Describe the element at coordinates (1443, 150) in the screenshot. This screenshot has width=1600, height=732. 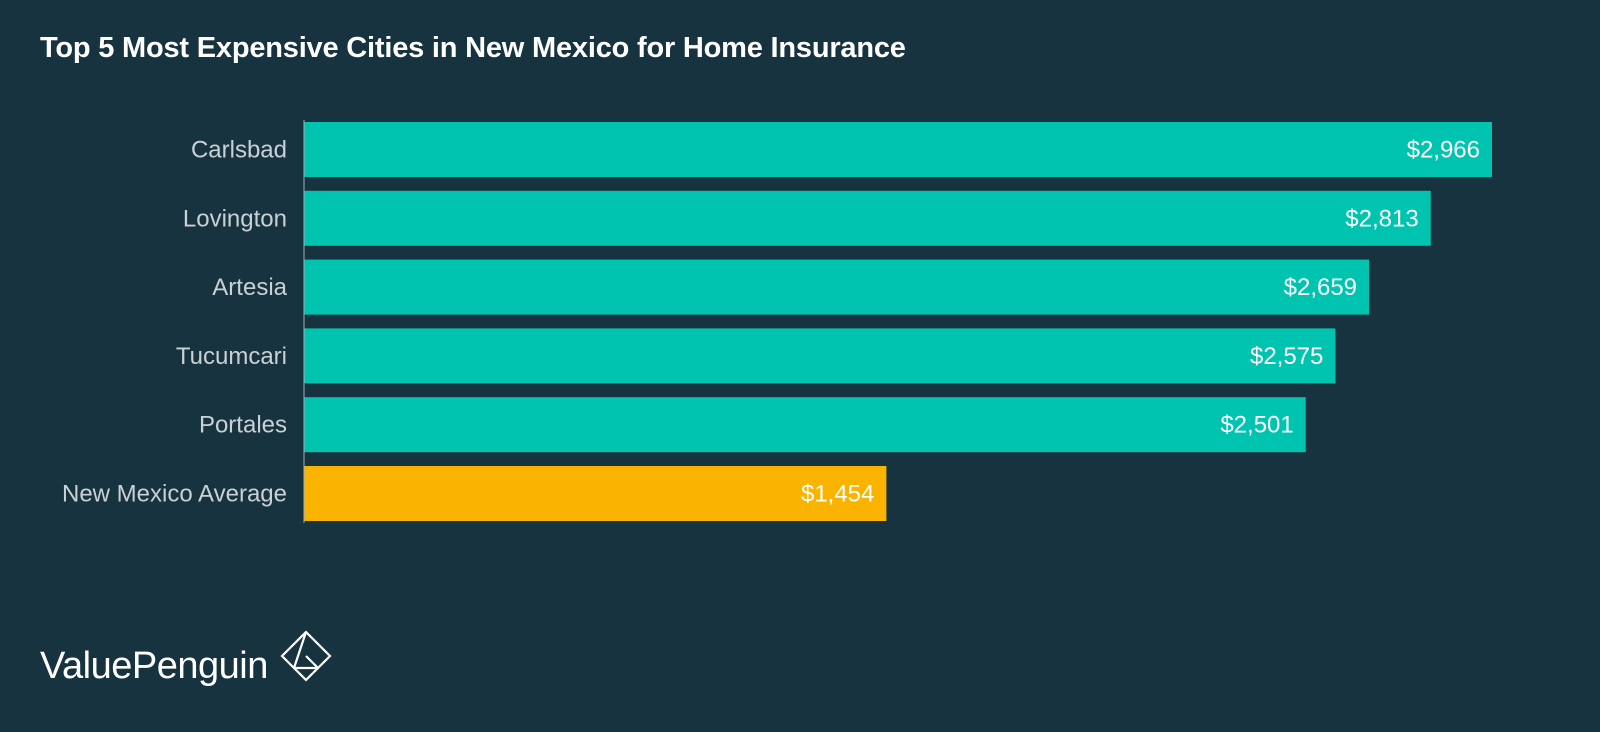
I see `value-label: $2,966` at that location.